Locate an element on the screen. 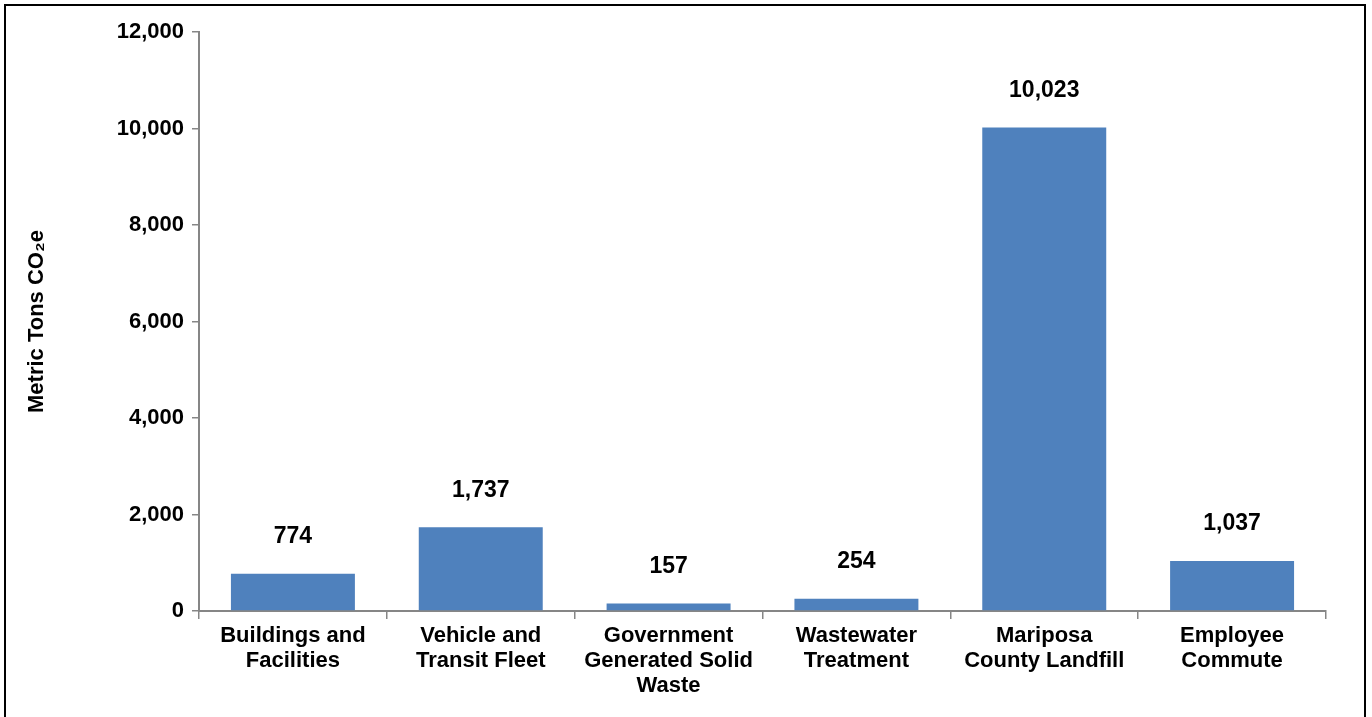  x-tick-label: Wastewater Treatment is located at coordinates (856, 647).